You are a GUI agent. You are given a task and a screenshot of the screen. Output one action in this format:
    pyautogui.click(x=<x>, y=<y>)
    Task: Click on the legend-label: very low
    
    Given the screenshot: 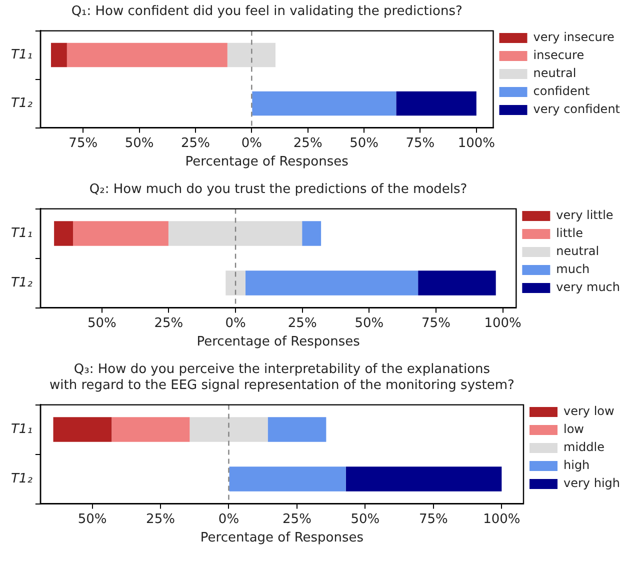 What is the action you would take?
    pyautogui.click(x=589, y=411)
    